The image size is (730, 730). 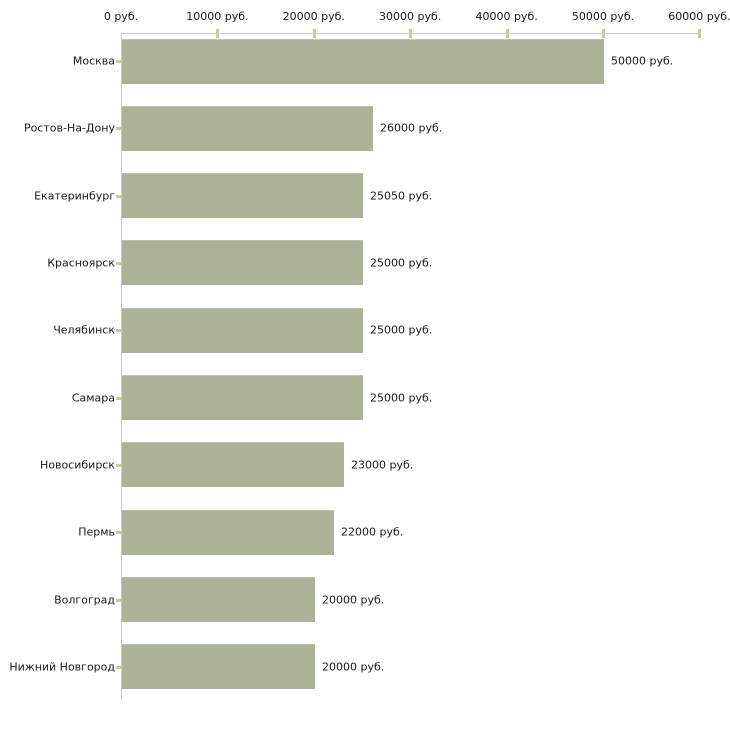 What do you see at coordinates (69, 128) in the screenshot?
I see `category-label: Ростов-На-Дону` at bounding box center [69, 128].